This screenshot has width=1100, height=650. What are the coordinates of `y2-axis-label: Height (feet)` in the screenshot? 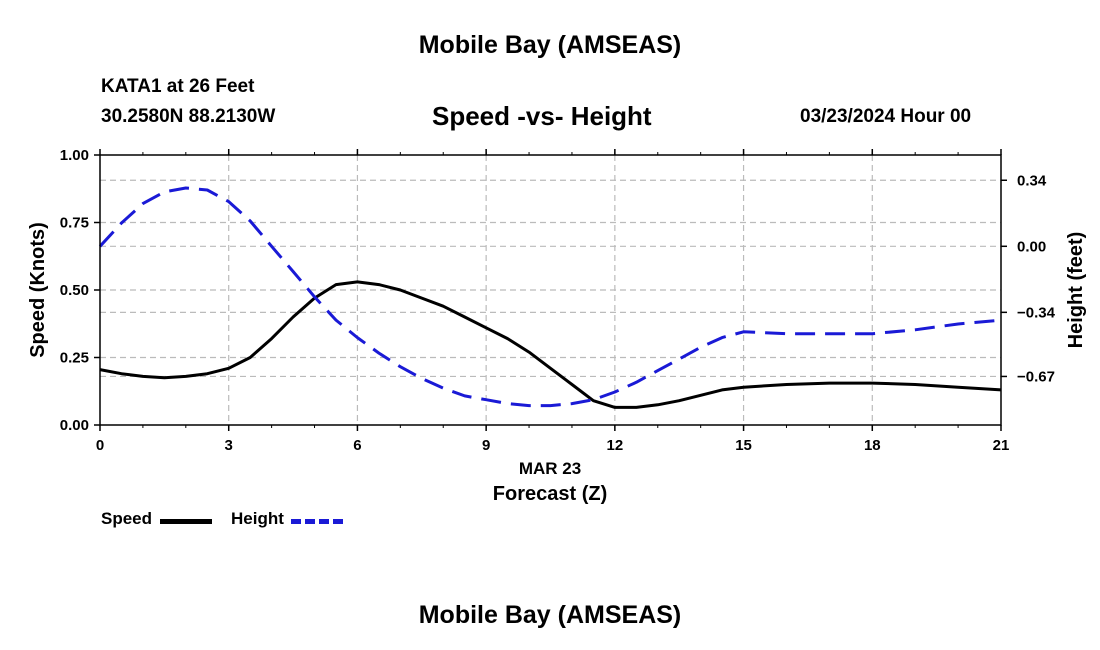 It's located at (1076, 290).